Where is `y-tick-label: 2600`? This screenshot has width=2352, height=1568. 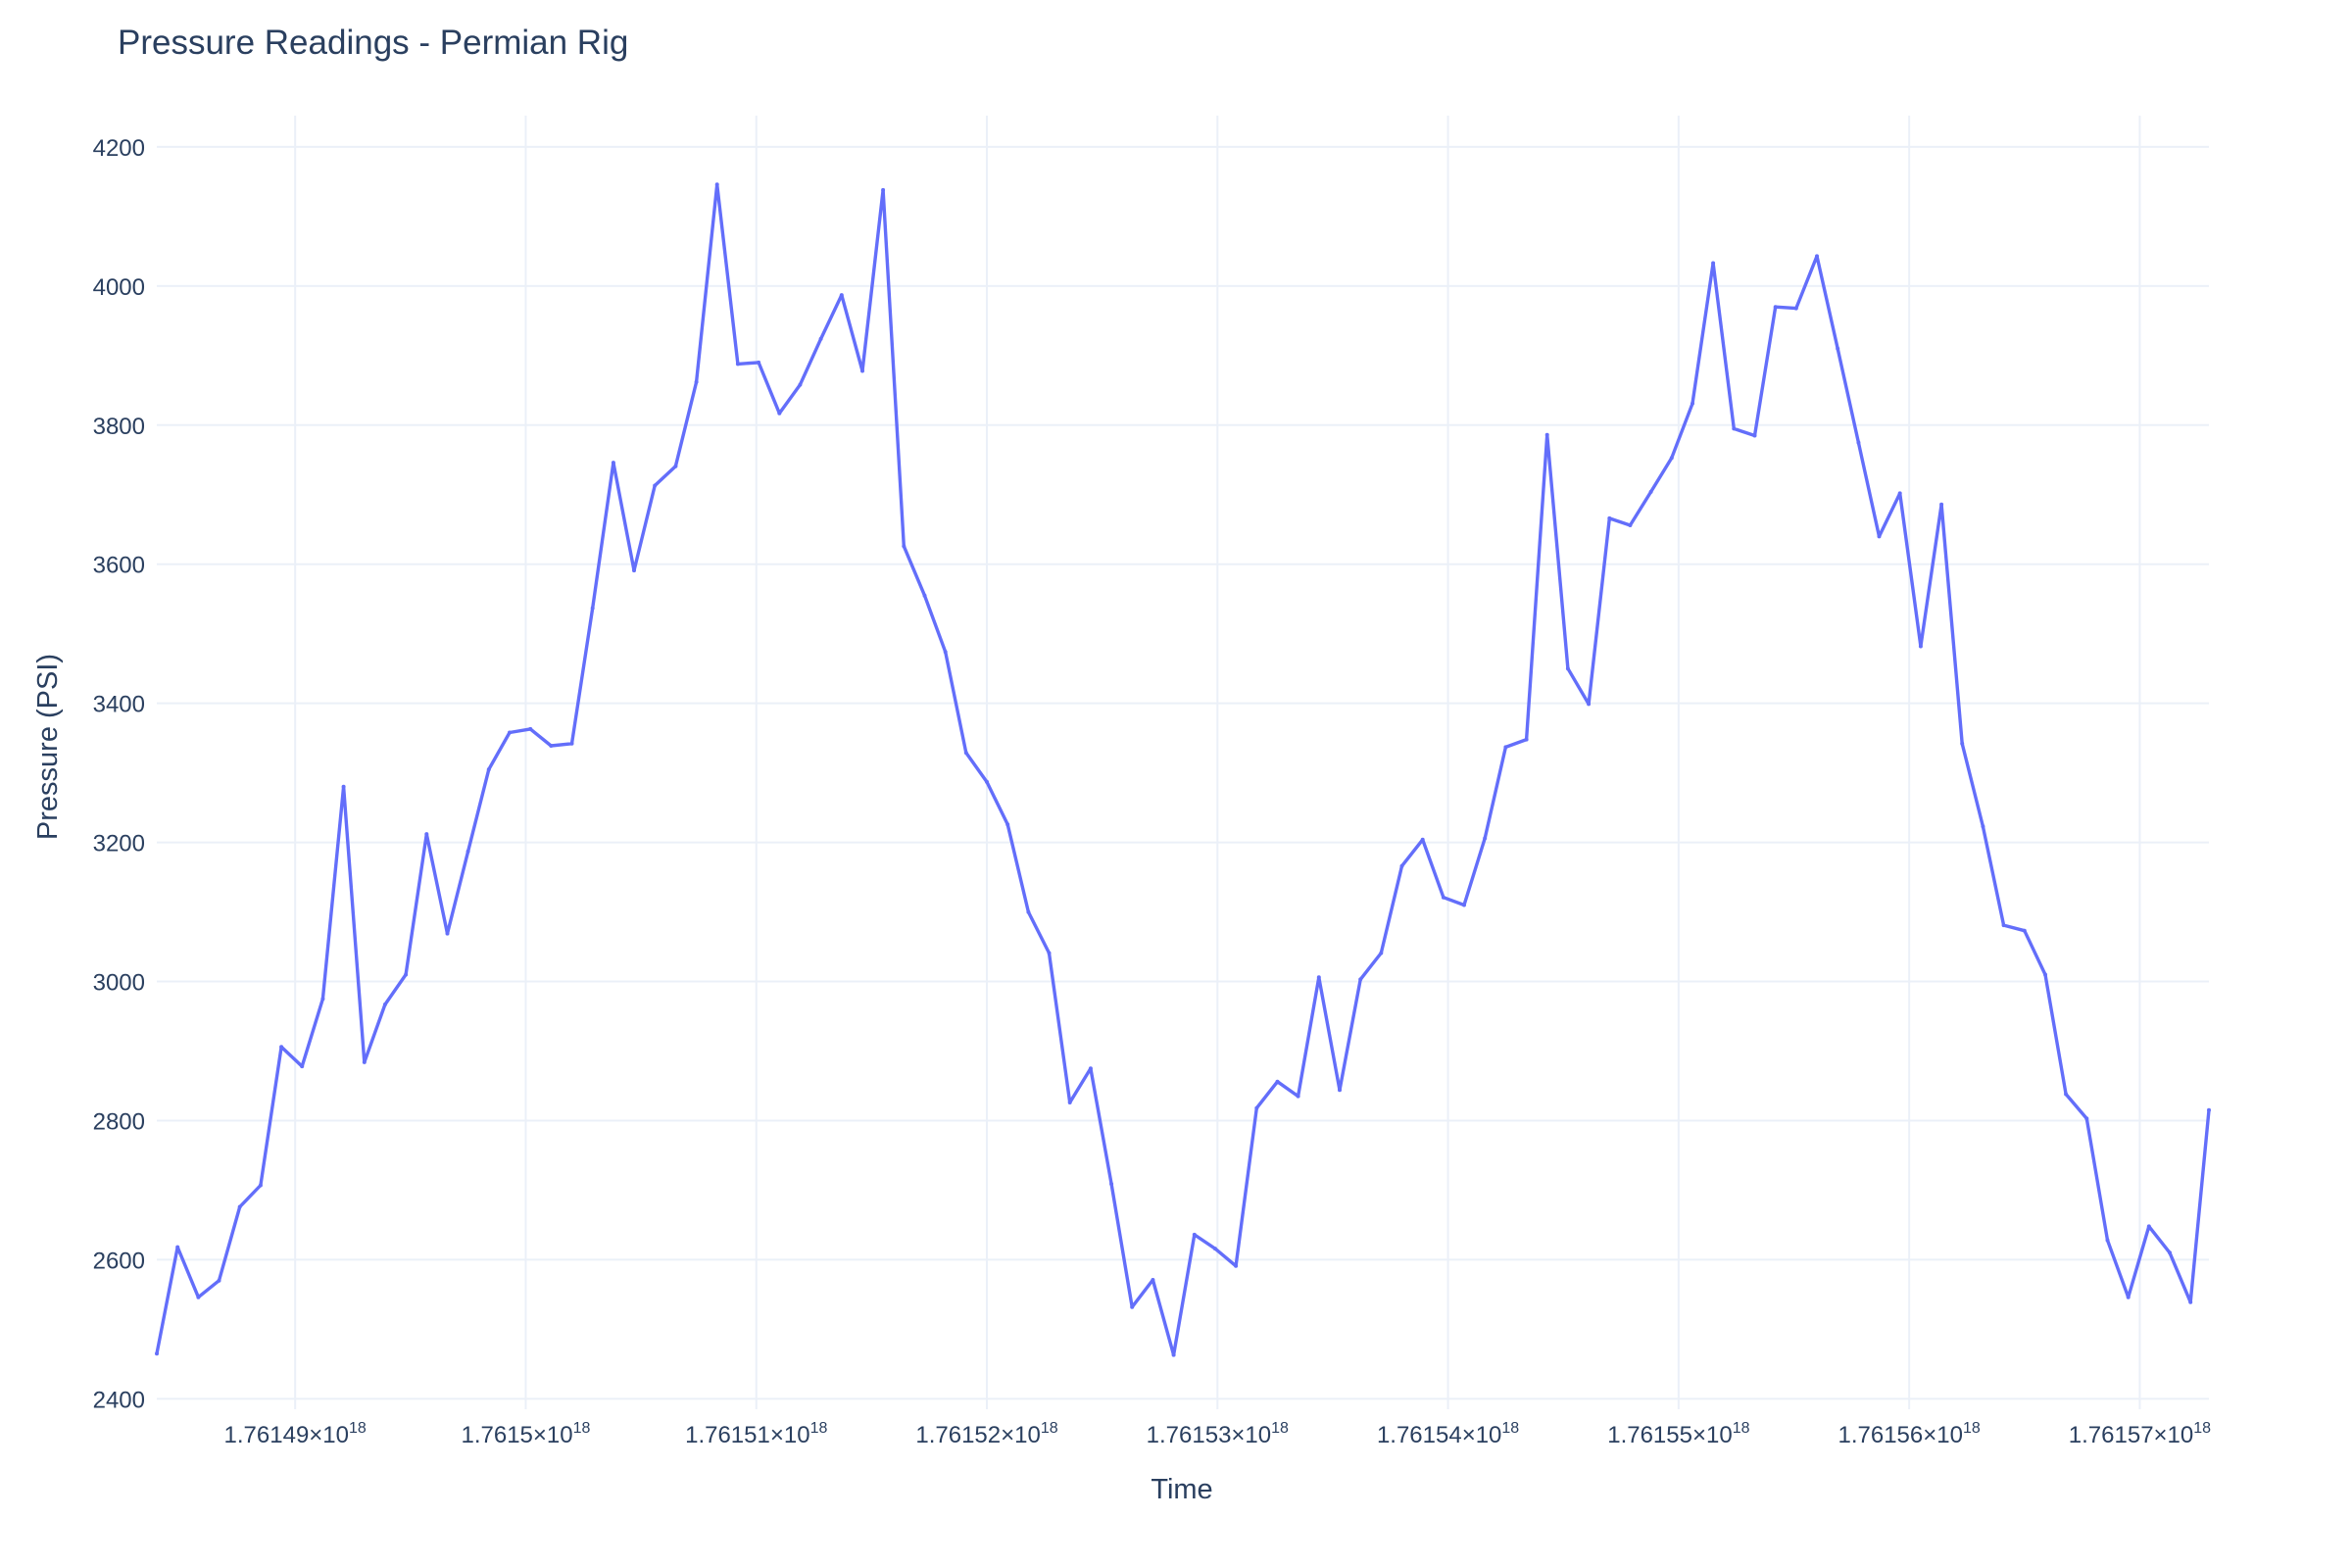
y-tick-label: 2600 is located at coordinates (119, 1261).